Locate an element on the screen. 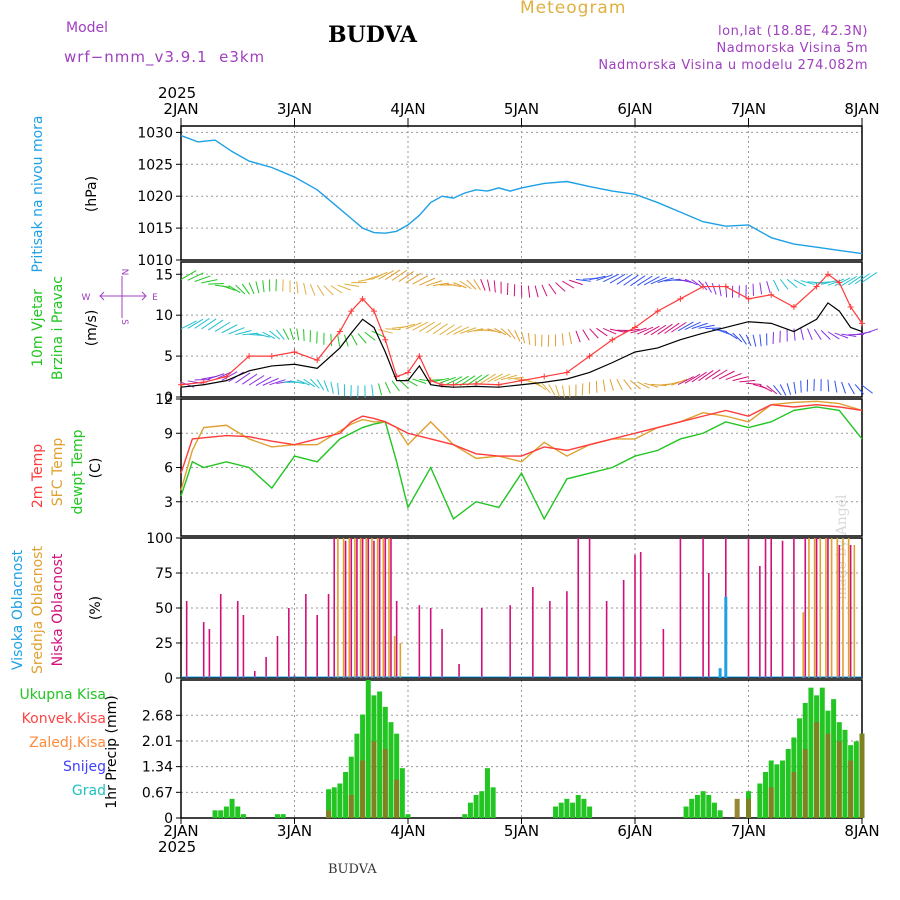  year-bottom: 2025 is located at coordinates (177, 847).